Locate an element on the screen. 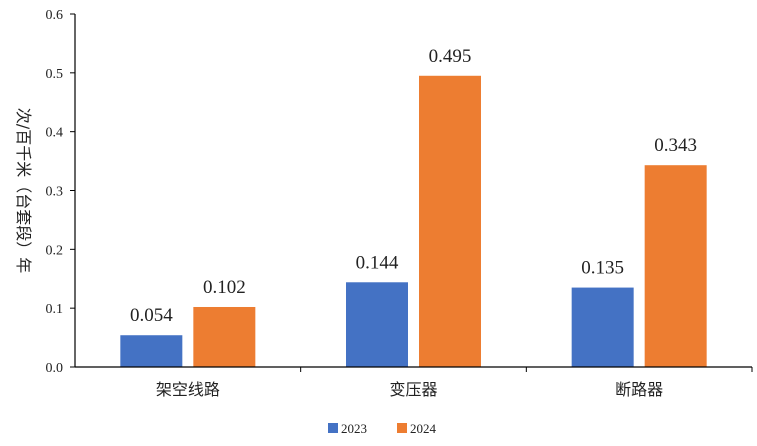 This screenshot has height=446, width=757. data-label: 0.144 is located at coordinates (377, 262).